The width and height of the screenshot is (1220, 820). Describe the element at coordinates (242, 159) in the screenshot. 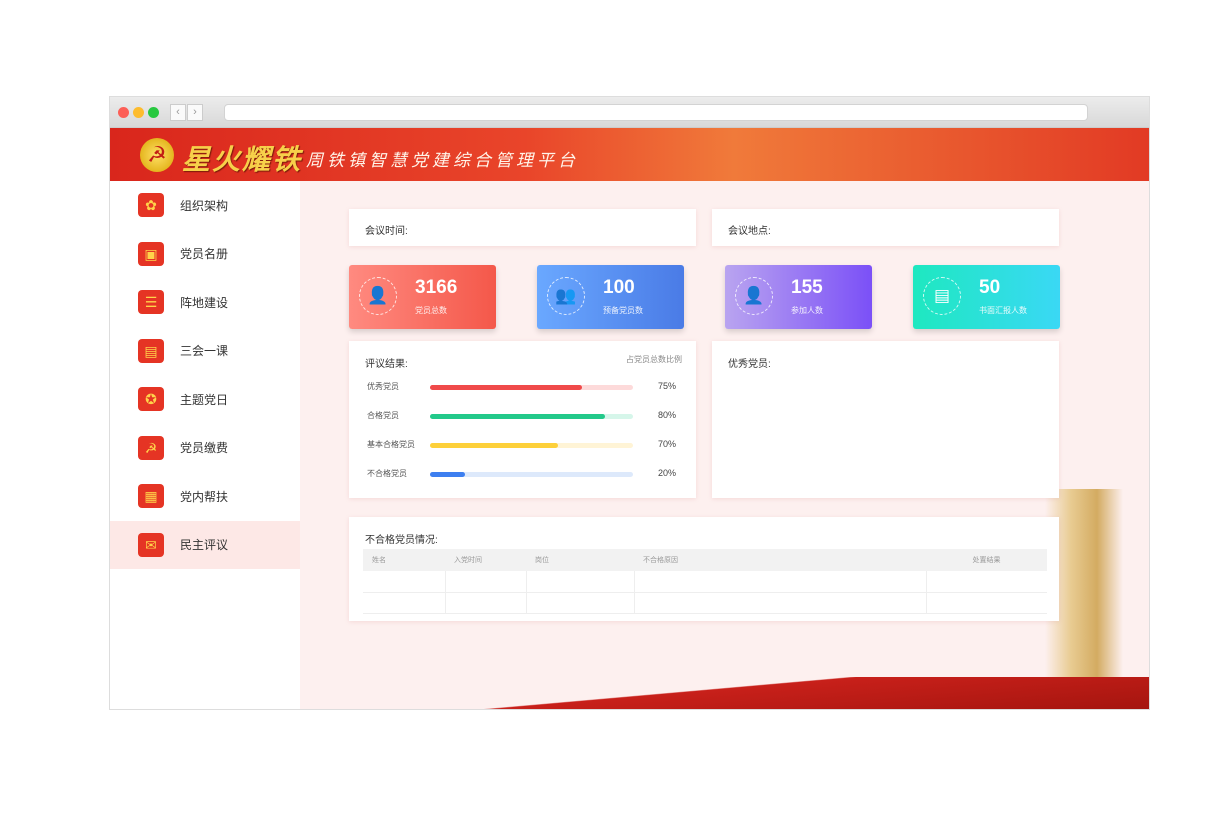

I see `brand-title: 星火耀铁` at that location.